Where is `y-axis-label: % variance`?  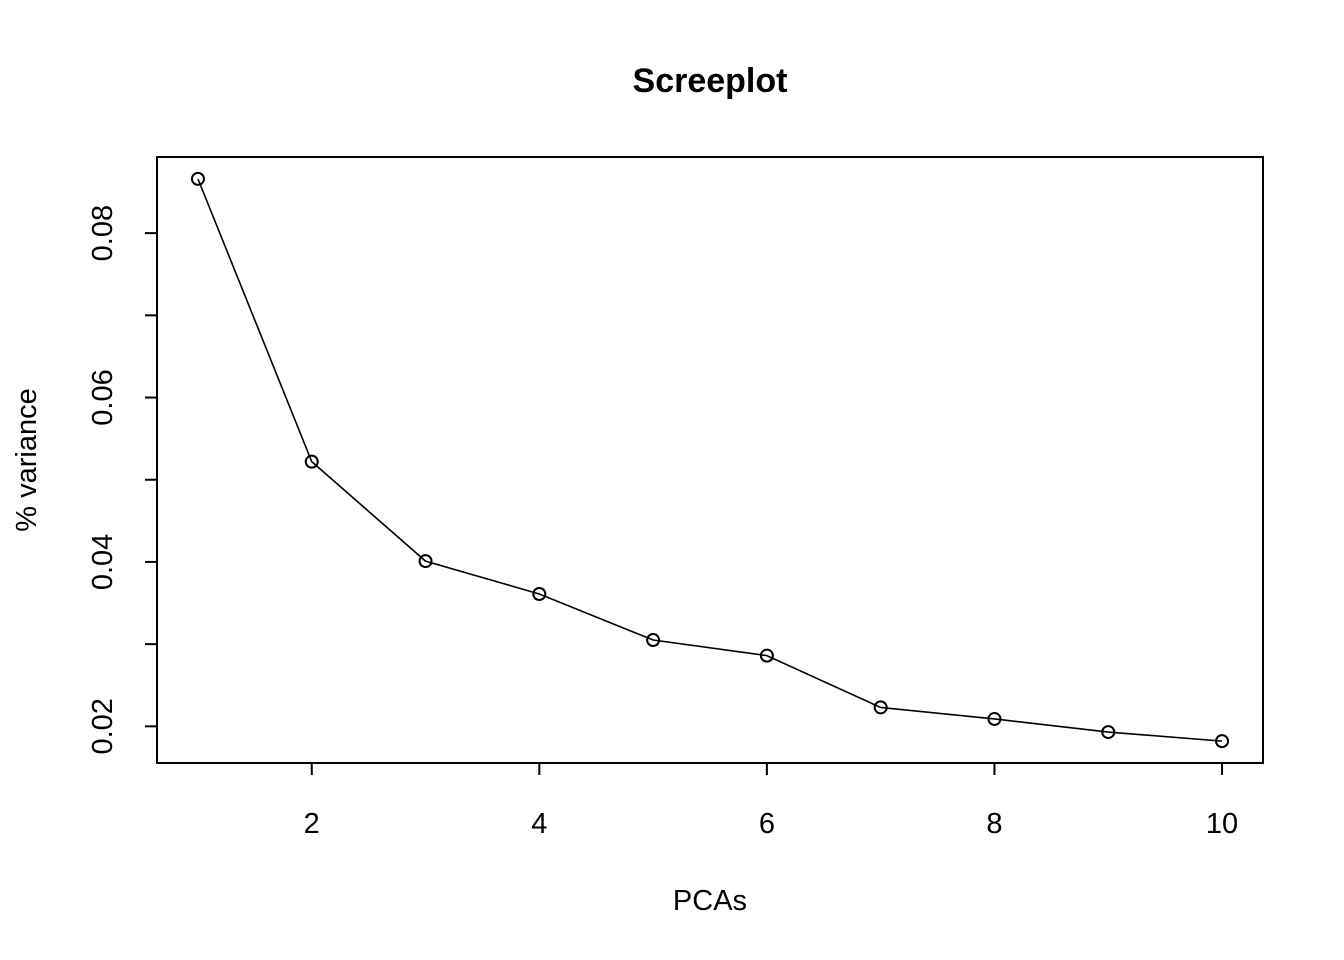
y-axis-label: % variance is located at coordinates (27, 459).